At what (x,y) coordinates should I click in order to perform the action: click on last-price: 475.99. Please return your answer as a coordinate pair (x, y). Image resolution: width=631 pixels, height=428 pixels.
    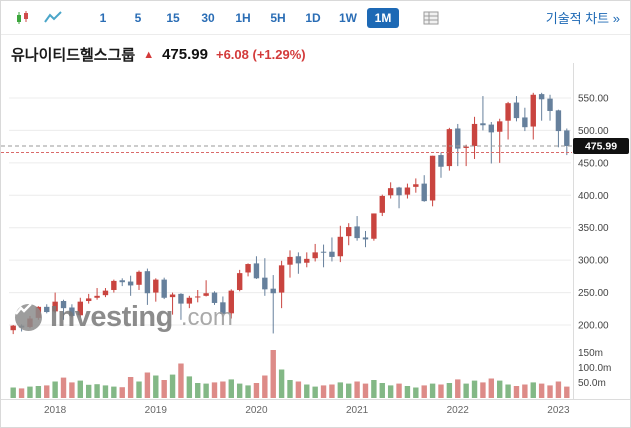
    Looking at the image, I should click on (185, 54).